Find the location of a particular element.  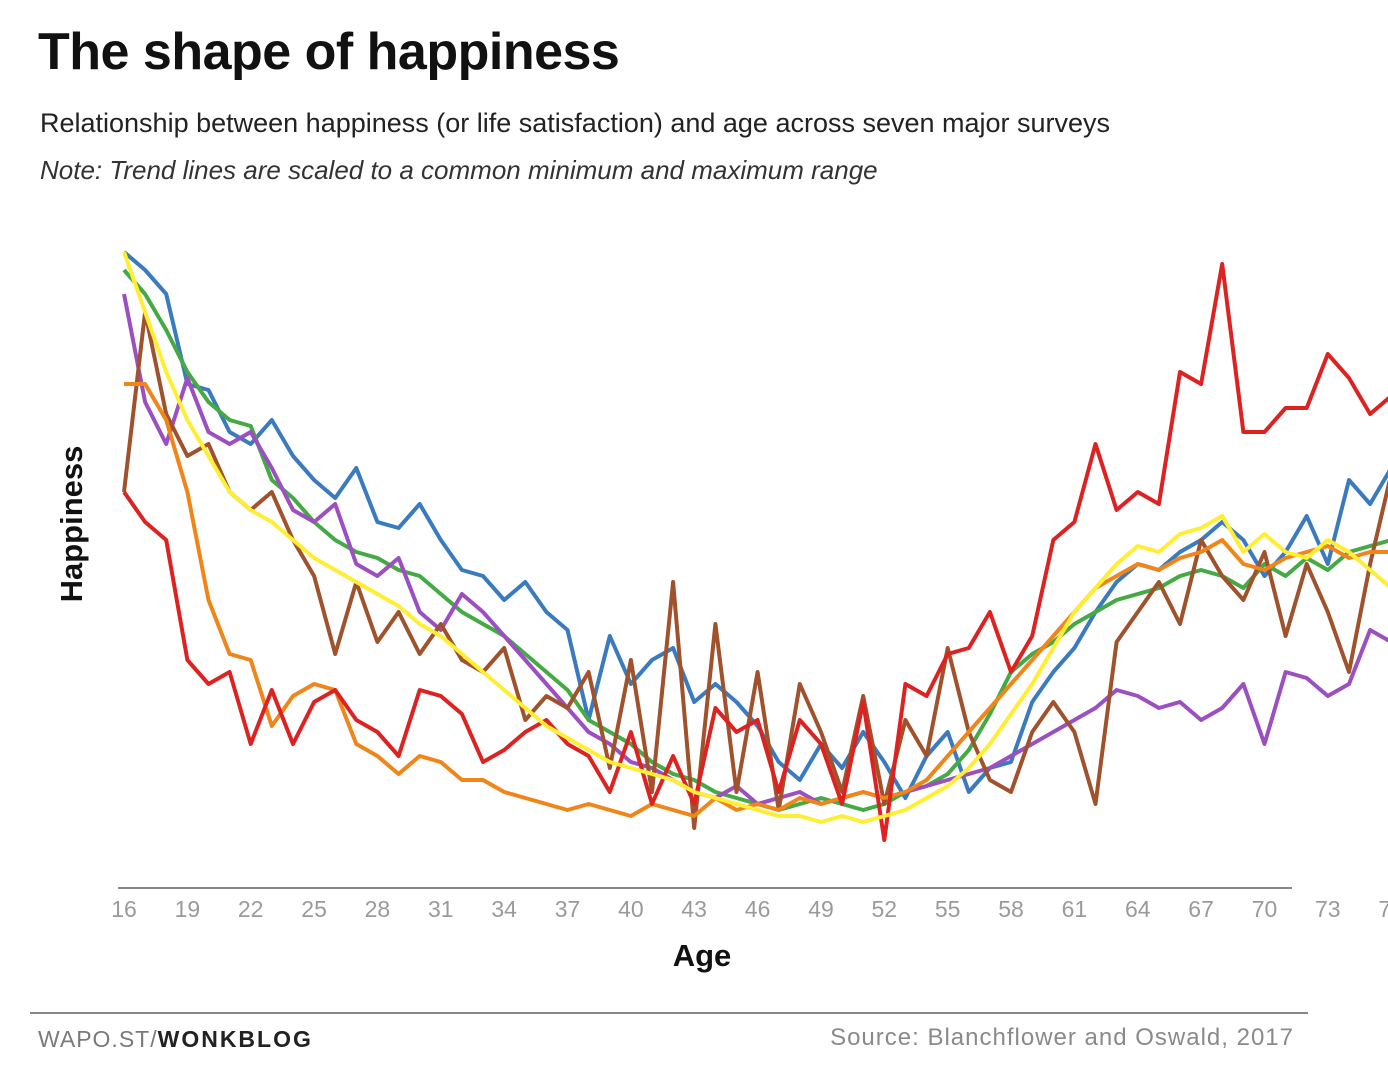

x-tick-label: 19 is located at coordinates (188, 909).